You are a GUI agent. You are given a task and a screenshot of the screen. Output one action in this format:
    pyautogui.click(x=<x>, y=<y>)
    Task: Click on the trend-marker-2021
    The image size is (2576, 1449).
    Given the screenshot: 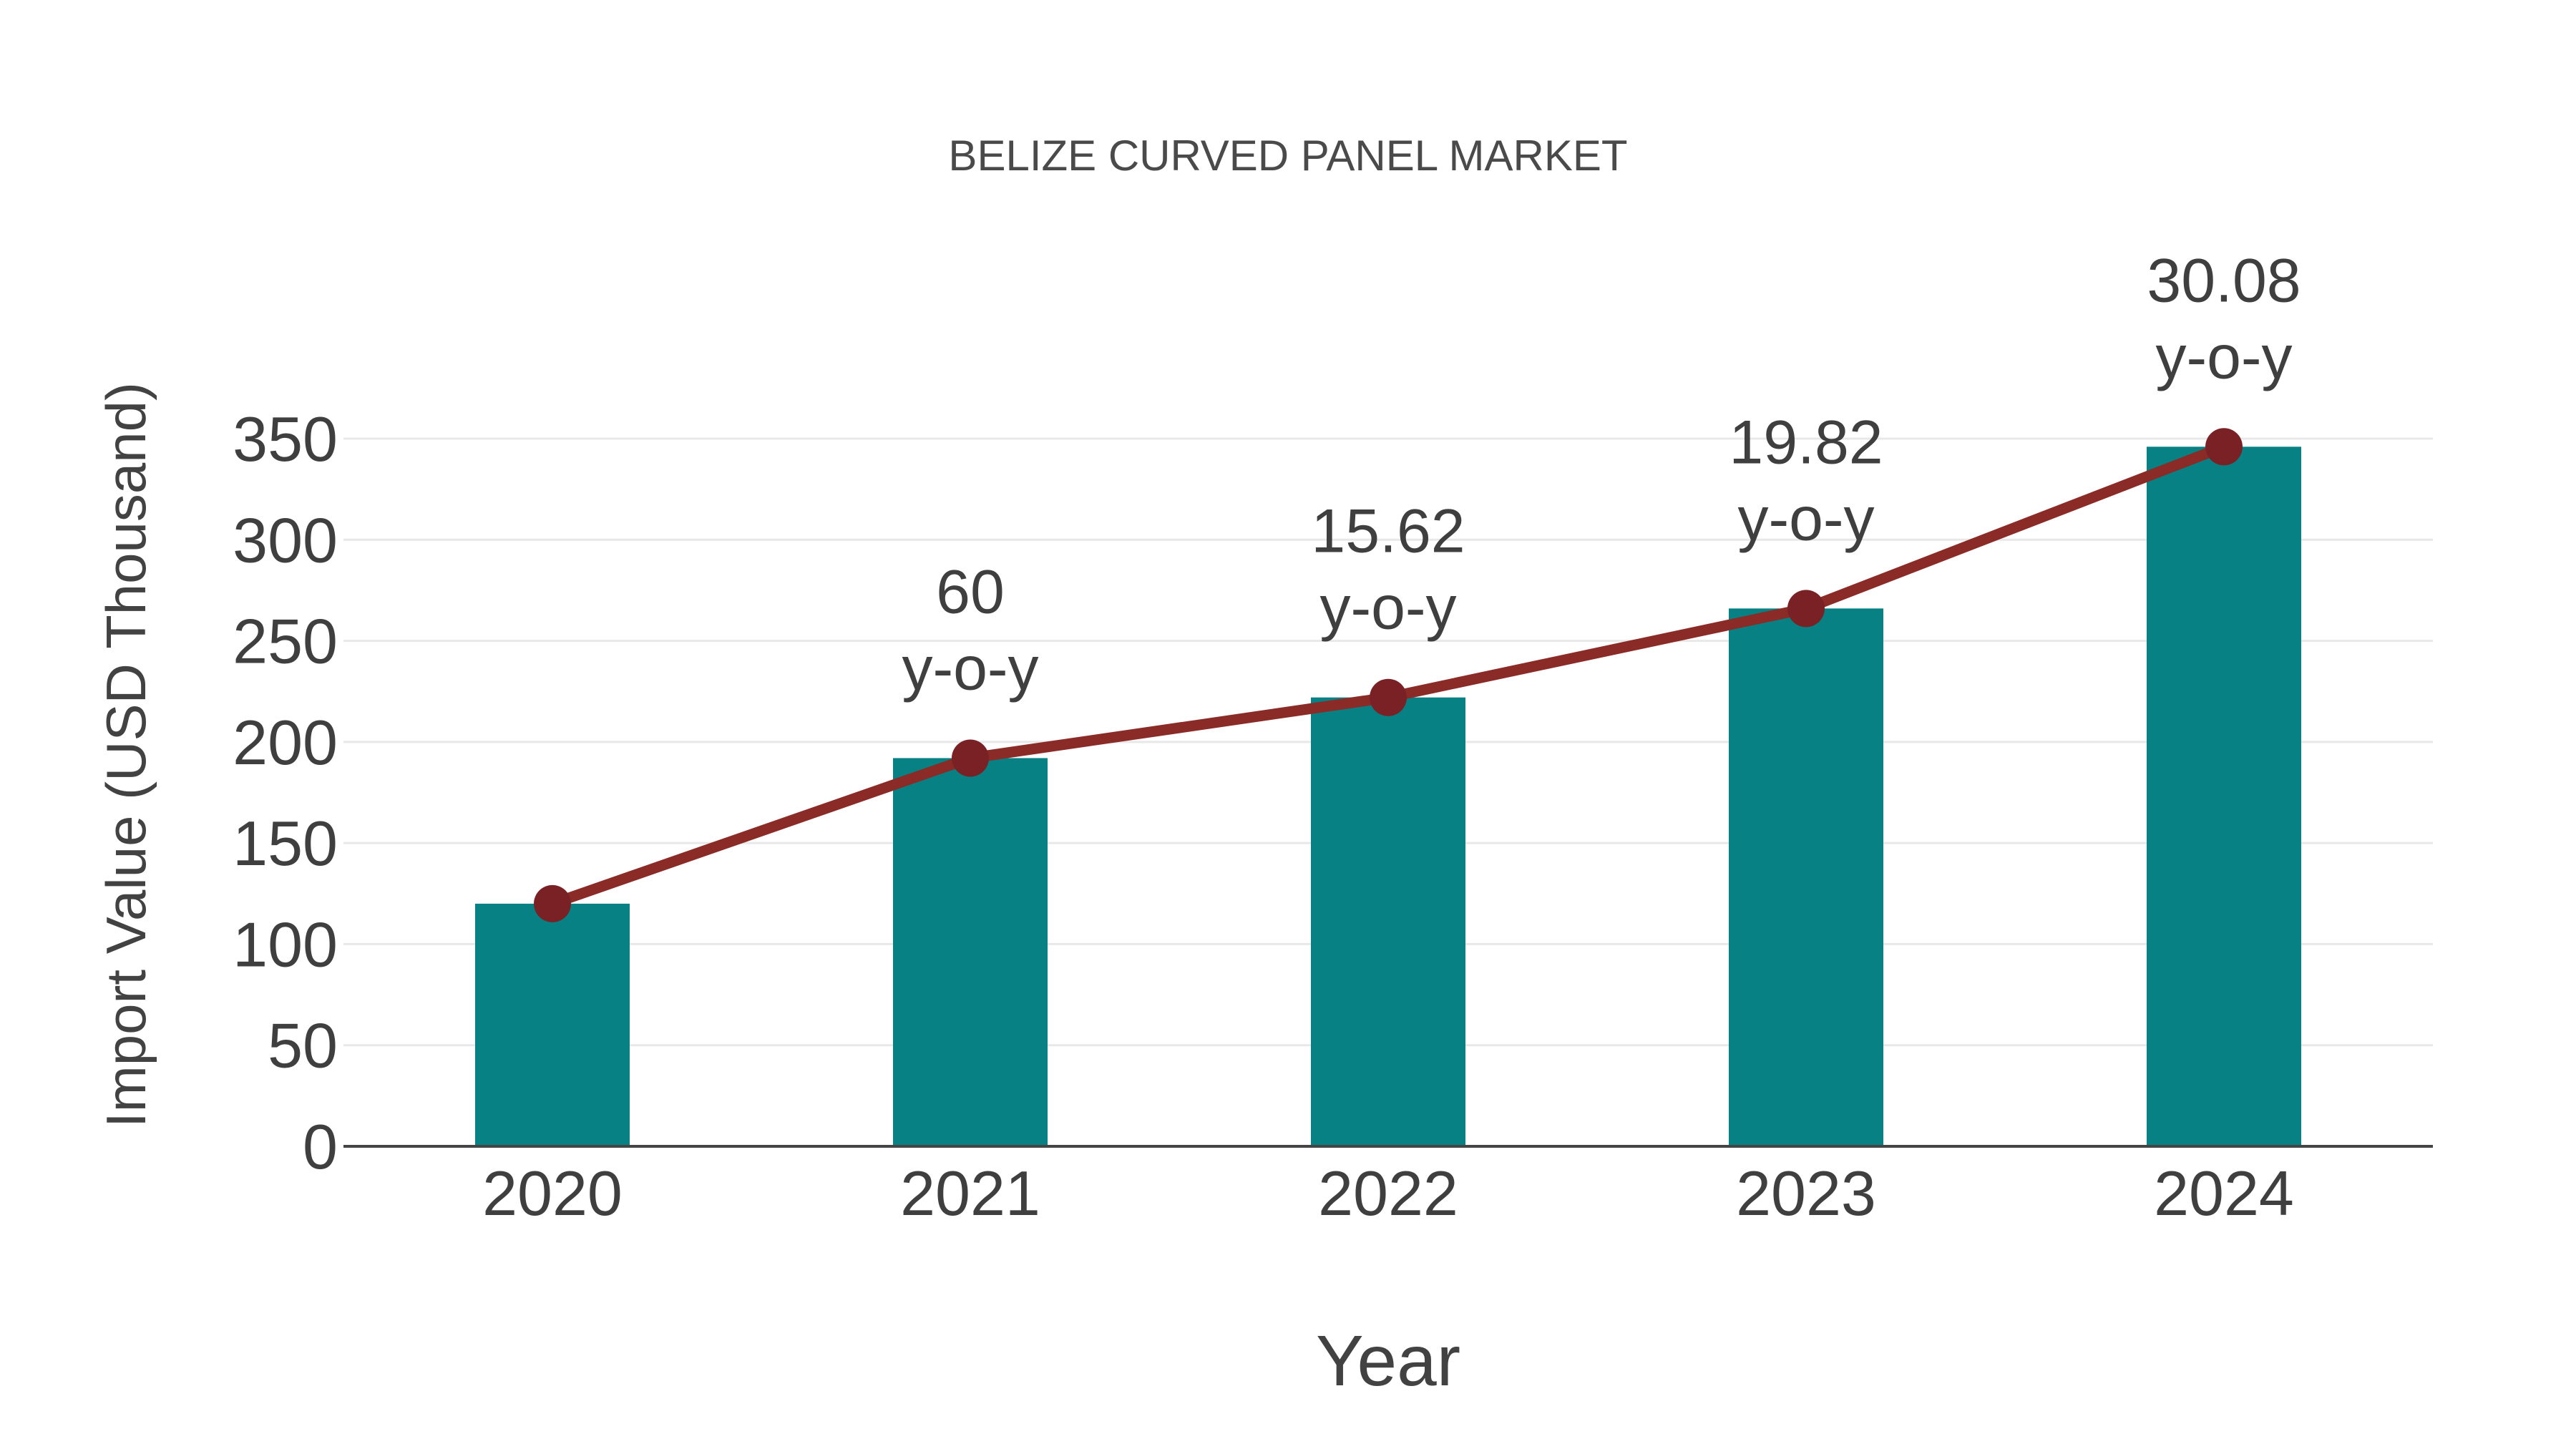 What is the action you would take?
    pyautogui.click(x=970, y=758)
    